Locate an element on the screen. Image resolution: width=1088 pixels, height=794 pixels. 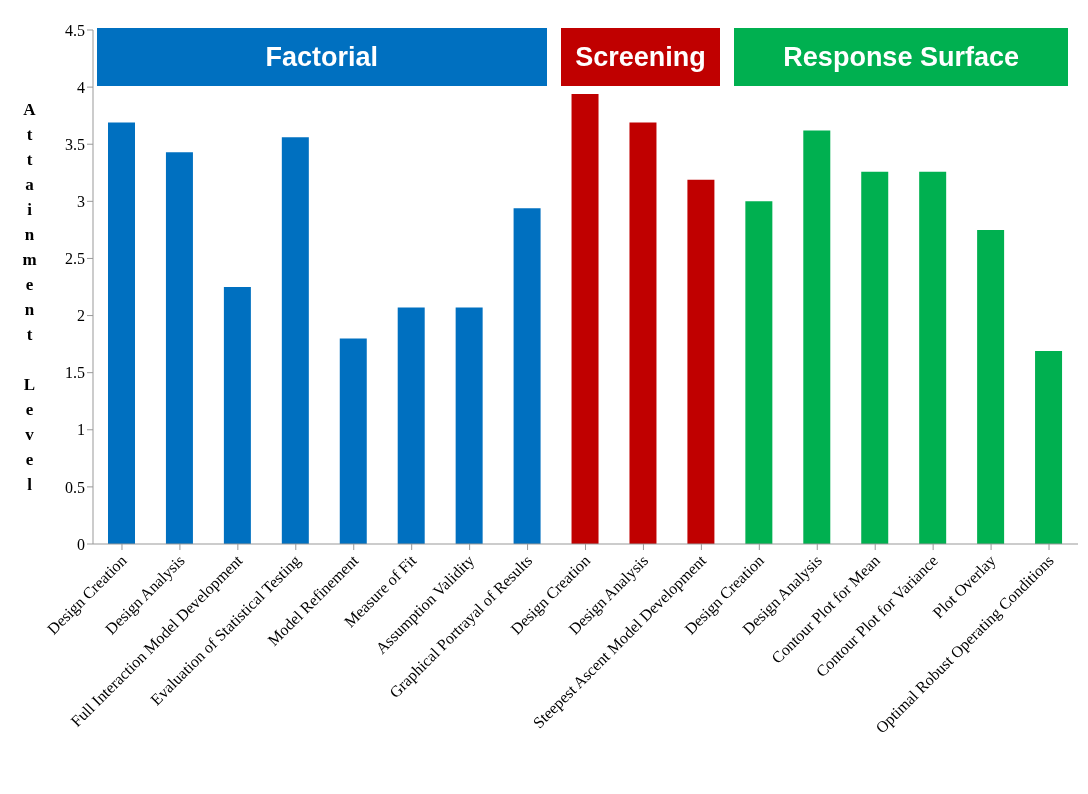
y-axis-title: Attainment Level is located at coordinates (29, 300).